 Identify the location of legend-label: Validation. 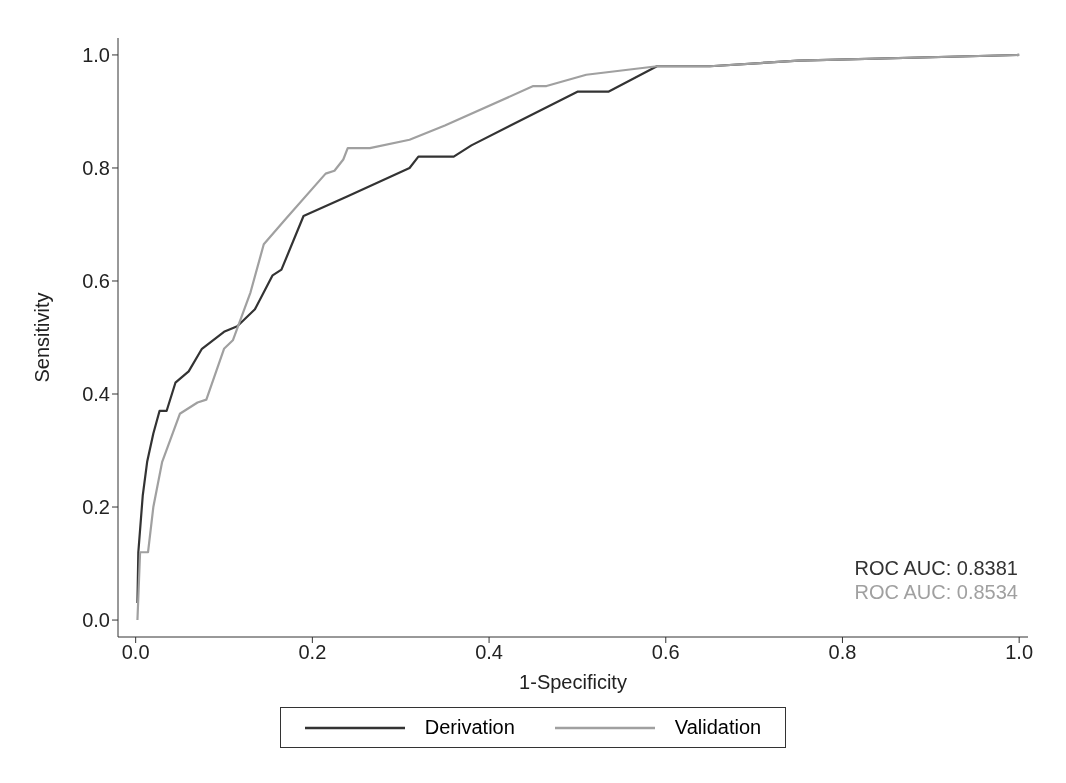
(718, 727).